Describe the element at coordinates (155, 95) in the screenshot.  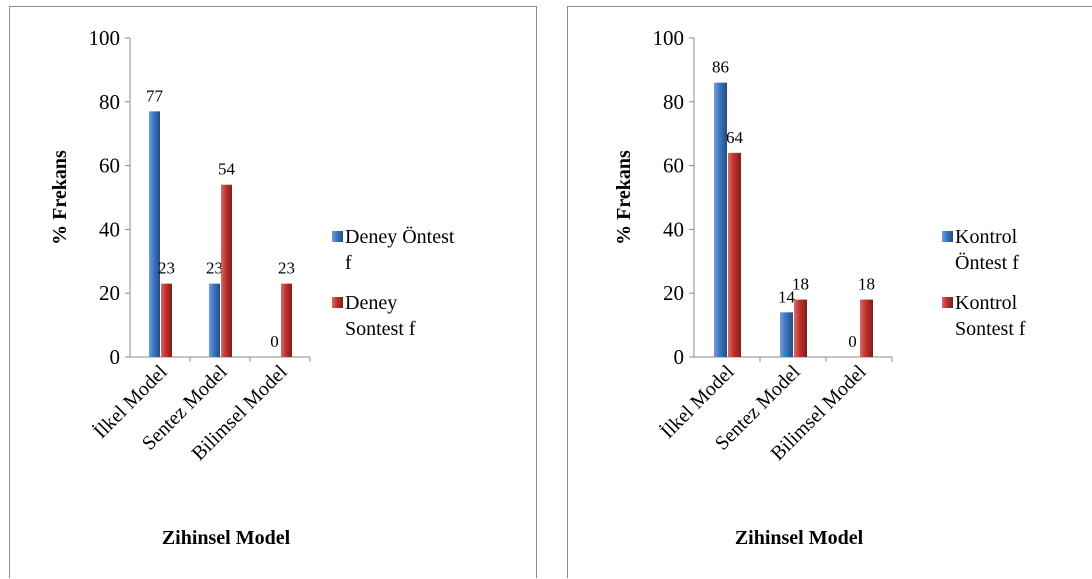
I see `data-label: 77` at that location.